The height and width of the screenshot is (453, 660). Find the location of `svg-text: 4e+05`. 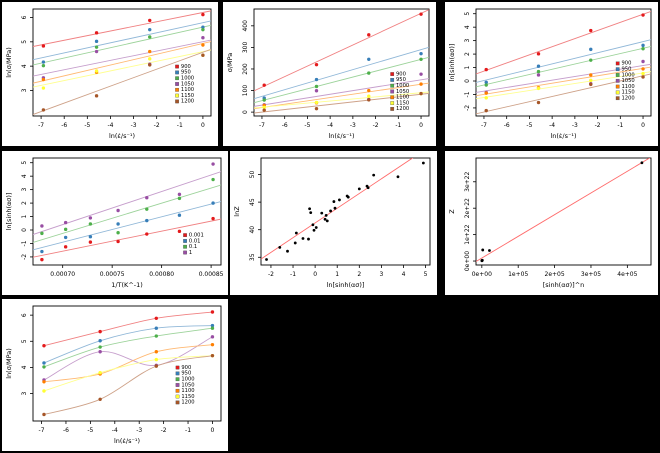

svg-text: 4e+05 is located at coordinates (627, 274).